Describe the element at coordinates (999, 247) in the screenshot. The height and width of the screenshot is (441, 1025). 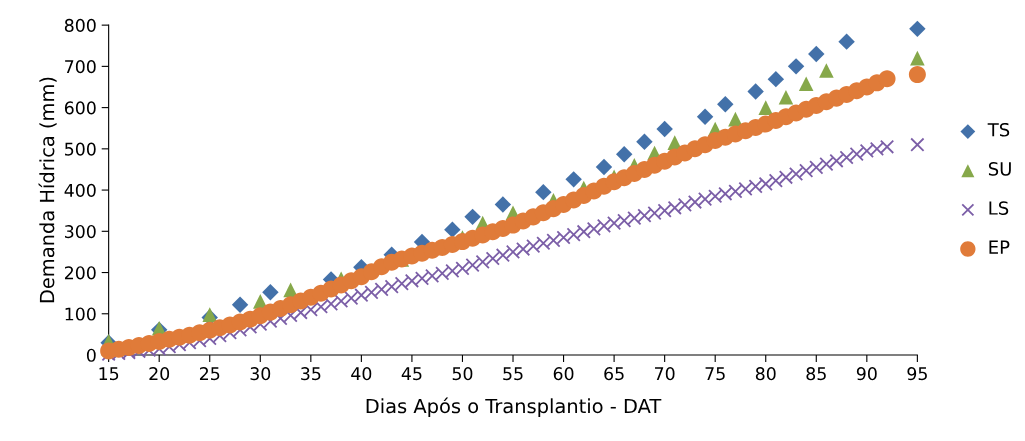
I see `legend-label: EP` at that location.